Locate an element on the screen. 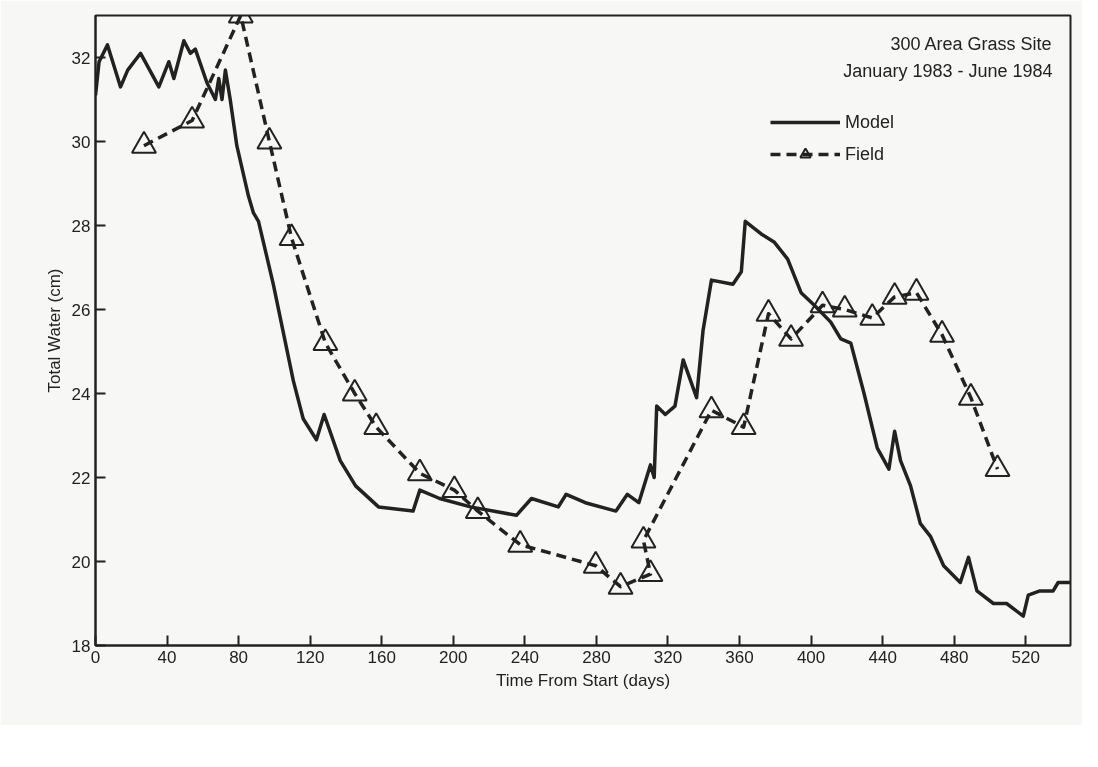 The width and height of the screenshot is (1098, 767). x-tick-label: 120 is located at coordinates (310, 657).